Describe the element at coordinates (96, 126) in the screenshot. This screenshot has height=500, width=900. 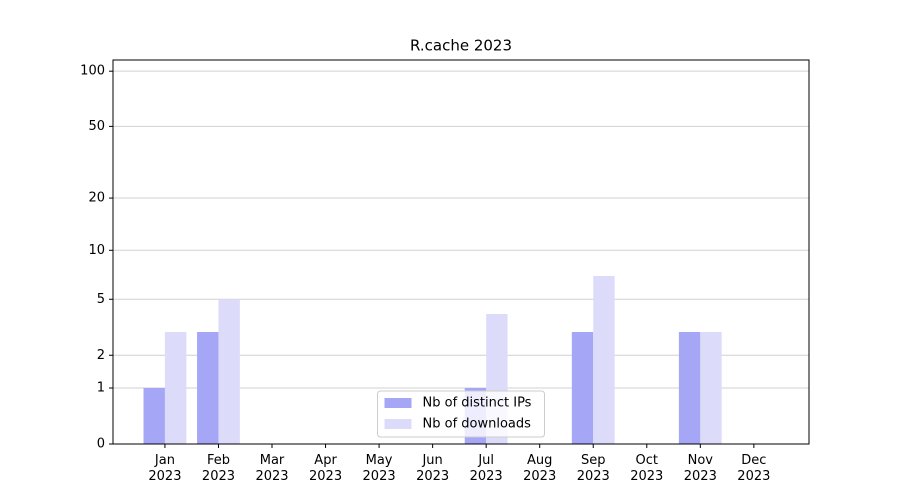
I see `y-tick-label: 50` at that location.